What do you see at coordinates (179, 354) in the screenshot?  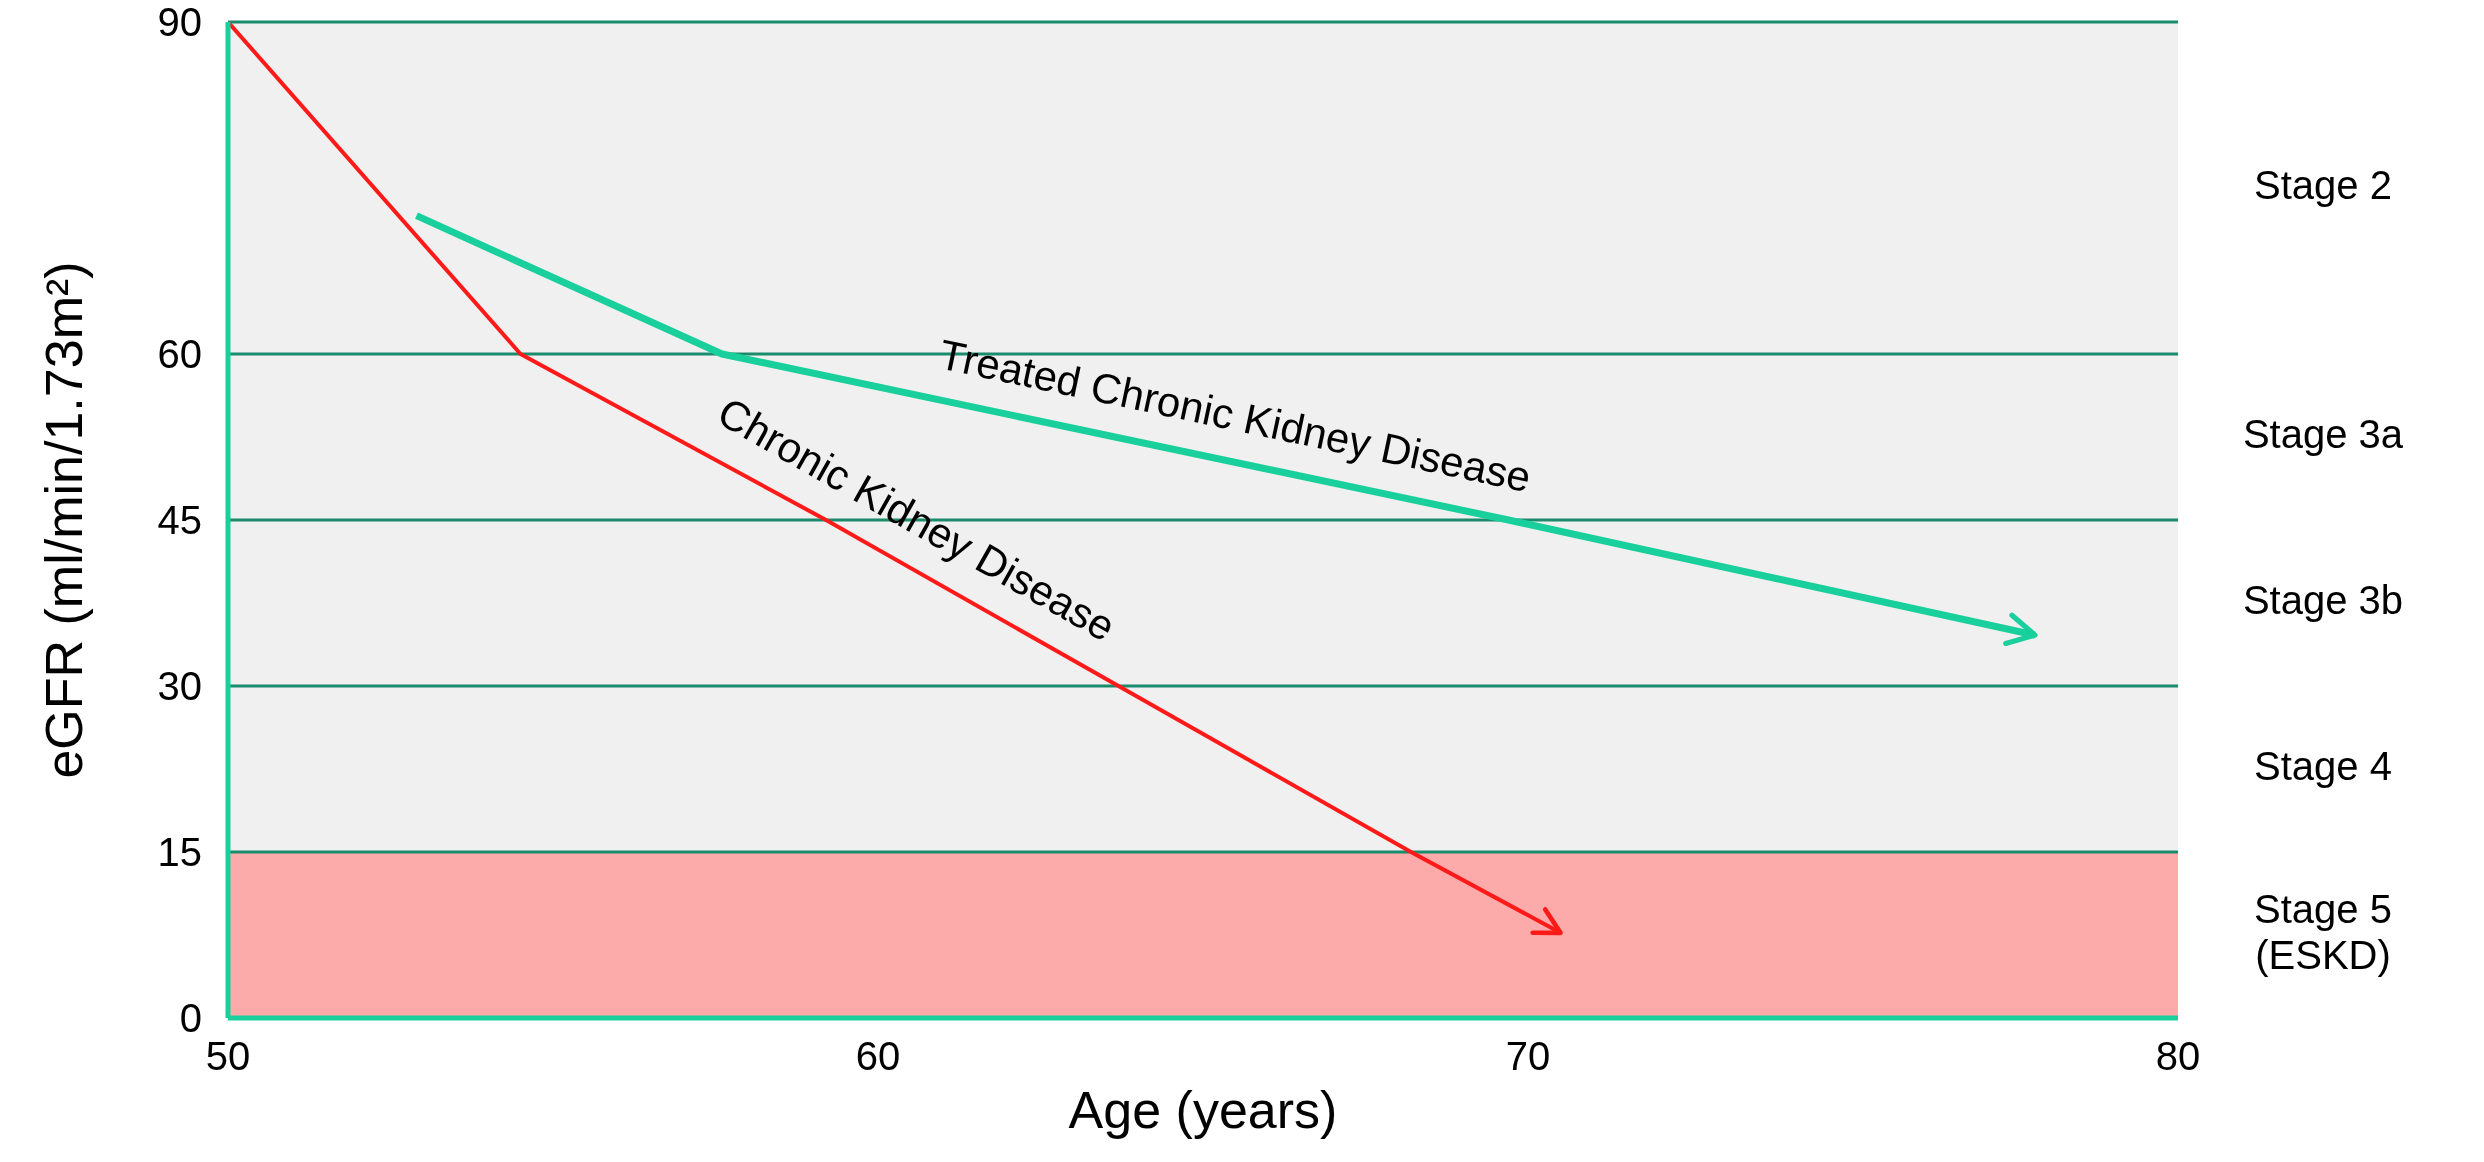 I see `y-tick-label: 60` at bounding box center [179, 354].